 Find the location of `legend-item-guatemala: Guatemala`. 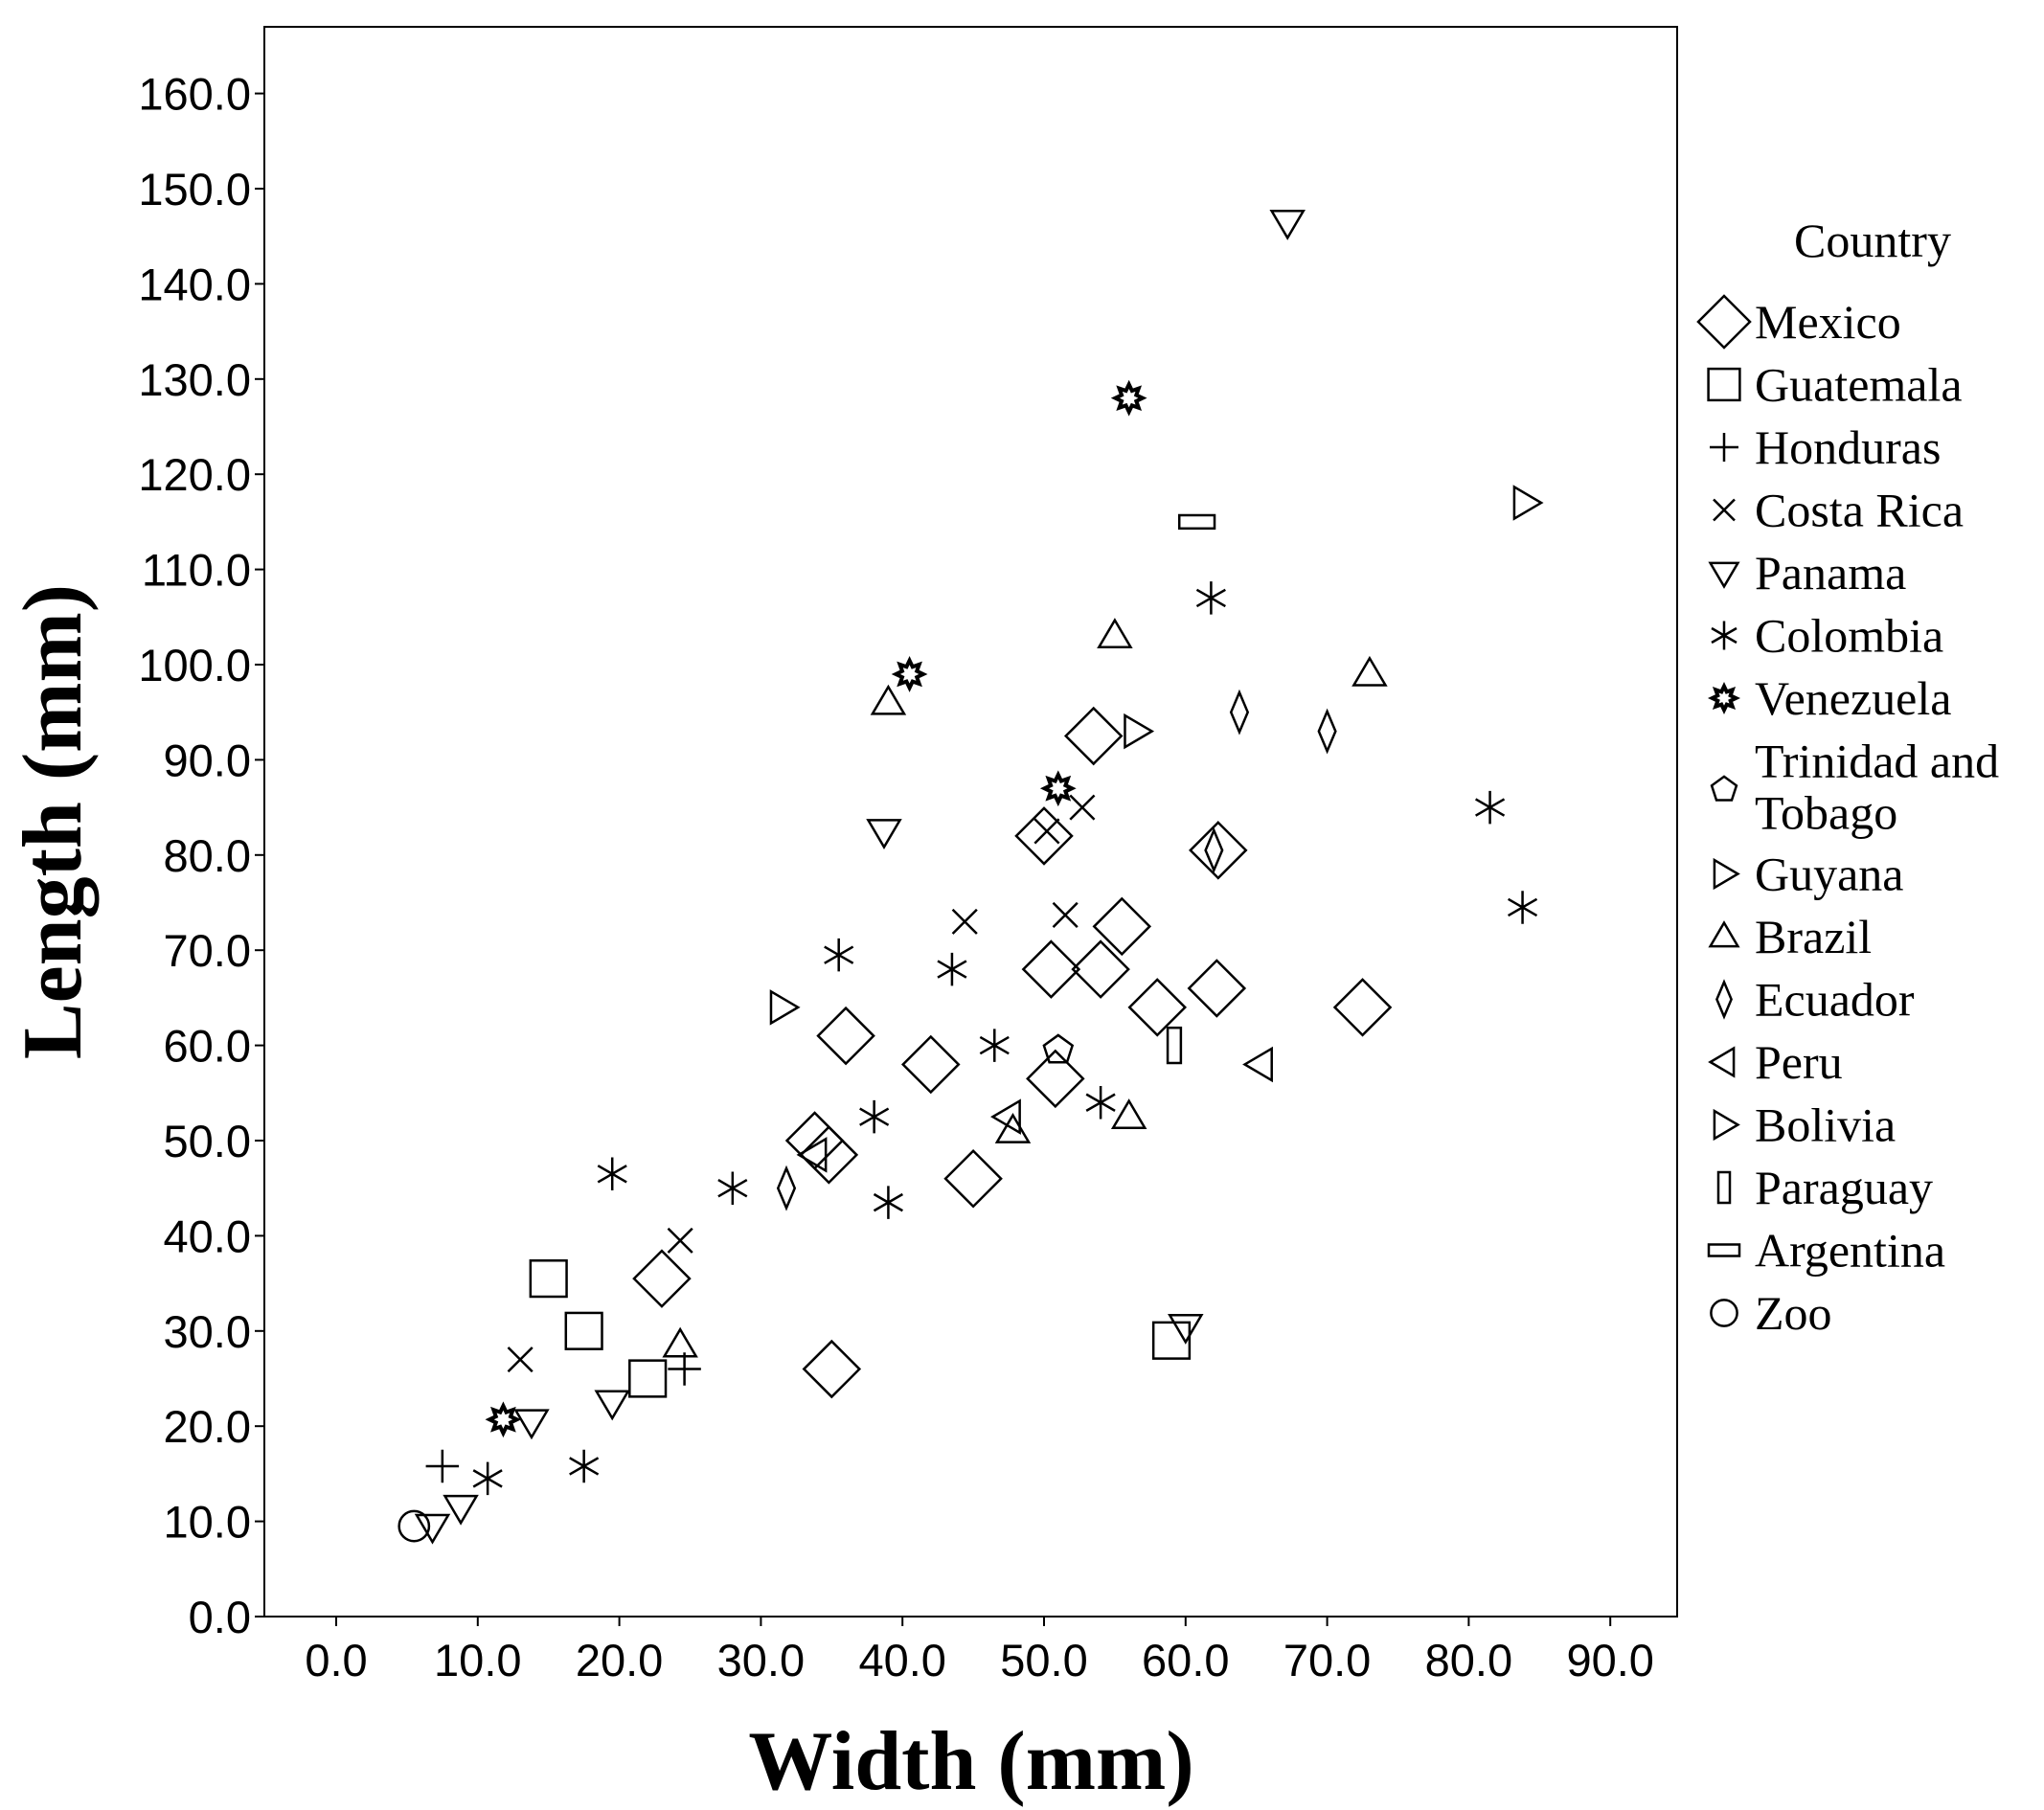

legend-item-guatemala: Guatemala is located at coordinates (1835, 385).